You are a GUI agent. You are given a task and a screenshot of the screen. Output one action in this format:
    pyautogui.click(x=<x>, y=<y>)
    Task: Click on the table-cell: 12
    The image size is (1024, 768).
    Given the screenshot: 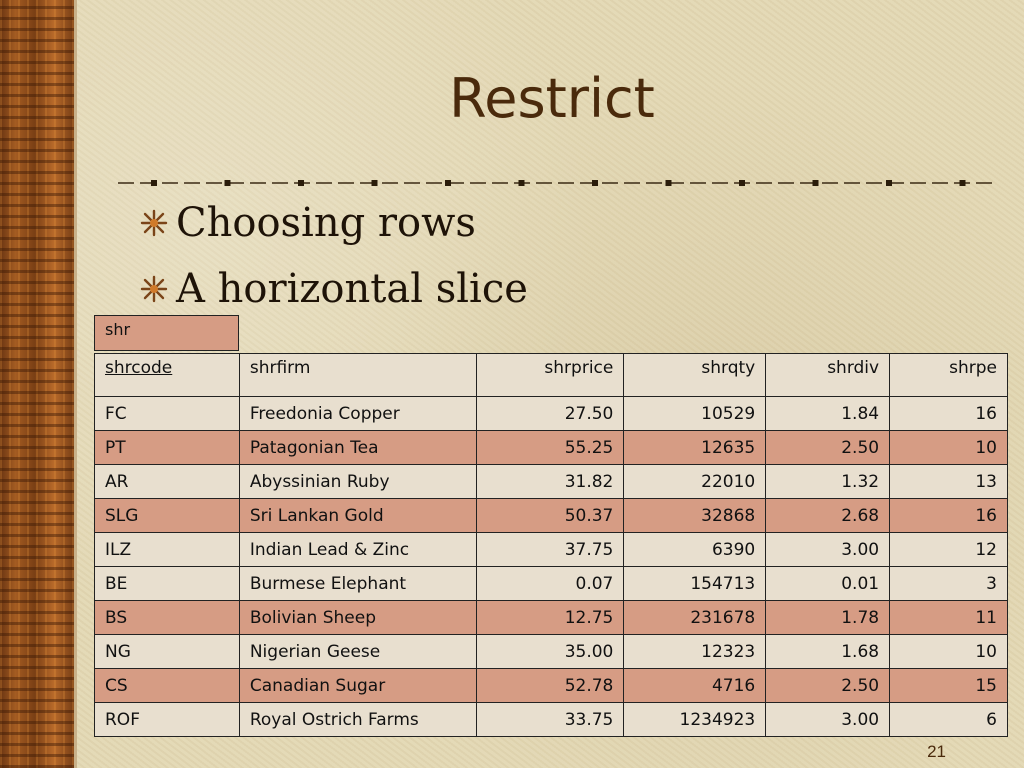 What is the action you would take?
    pyautogui.click(x=948, y=549)
    